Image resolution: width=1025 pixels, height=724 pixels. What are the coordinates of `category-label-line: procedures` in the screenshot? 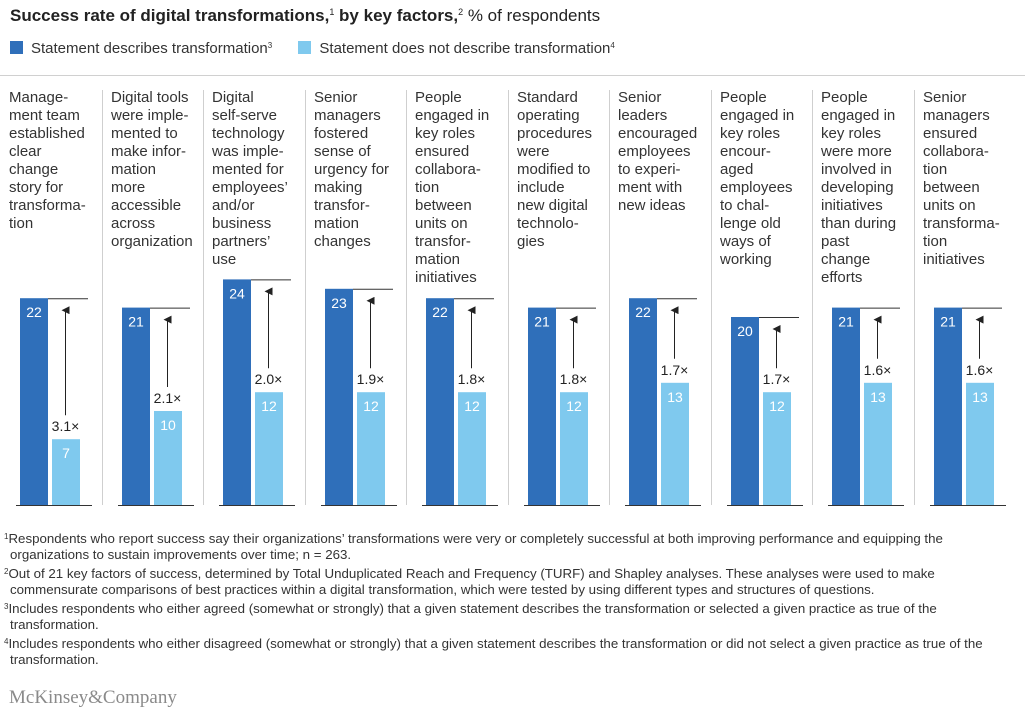 It's located at (554, 133).